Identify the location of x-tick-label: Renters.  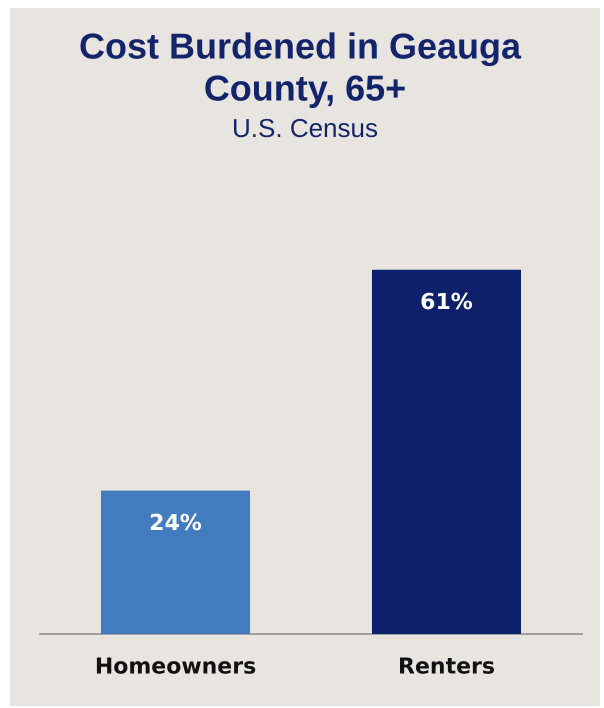
(446, 667).